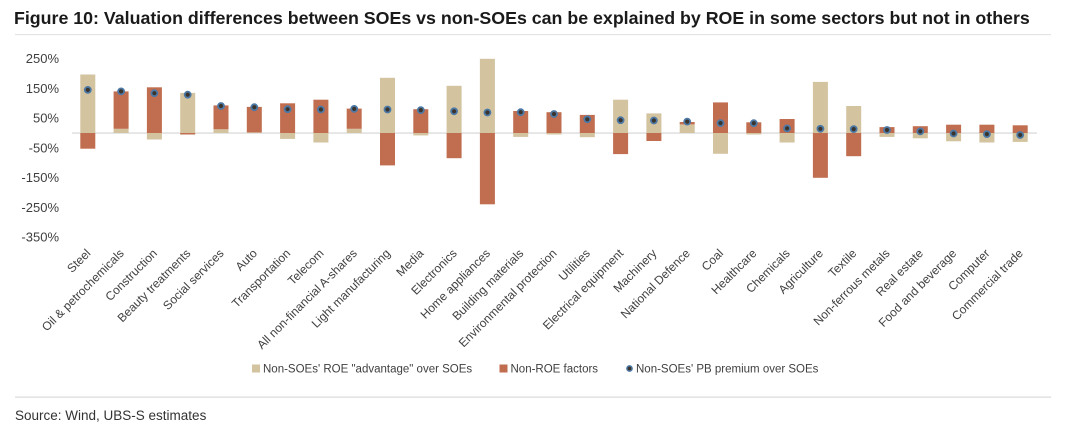 This screenshot has width=1080, height=433. What do you see at coordinates (712, 259) in the screenshot?
I see `svg-text: Coal` at bounding box center [712, 259].